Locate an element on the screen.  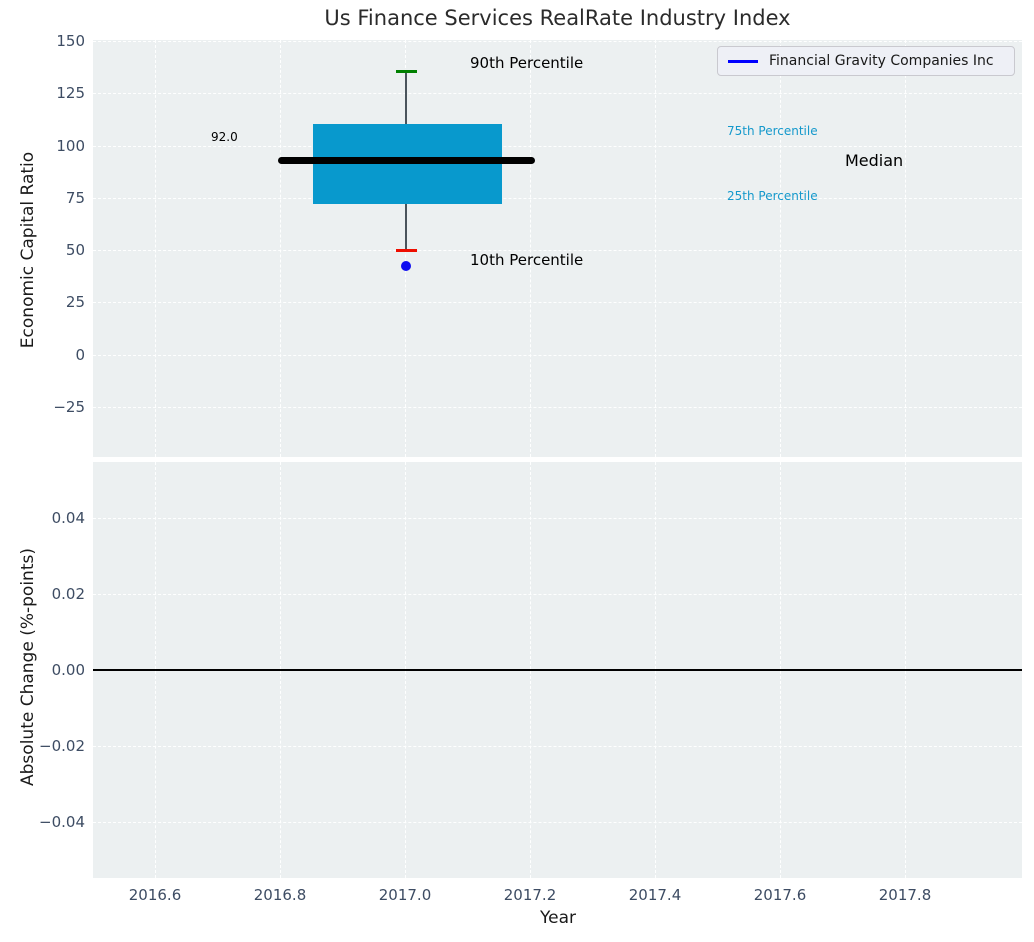
legend-label: Financial Gravity Companies Inc is located at coordinates (881, 61).